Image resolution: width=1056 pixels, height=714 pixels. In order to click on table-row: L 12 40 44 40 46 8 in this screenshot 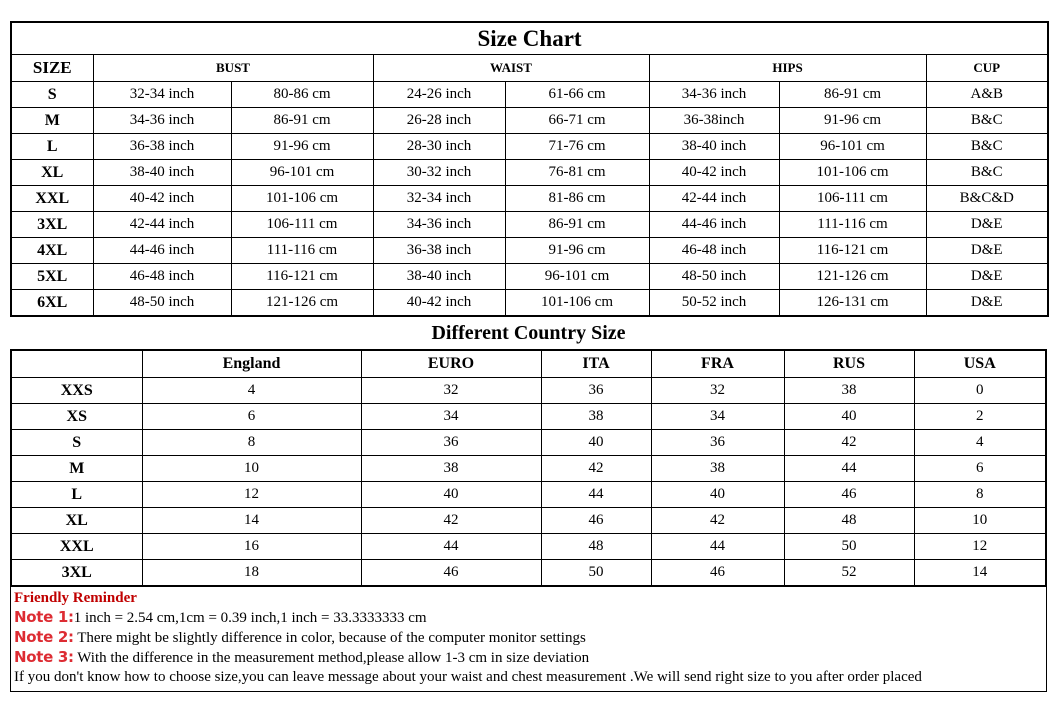, I will do `click(528, 494)`.